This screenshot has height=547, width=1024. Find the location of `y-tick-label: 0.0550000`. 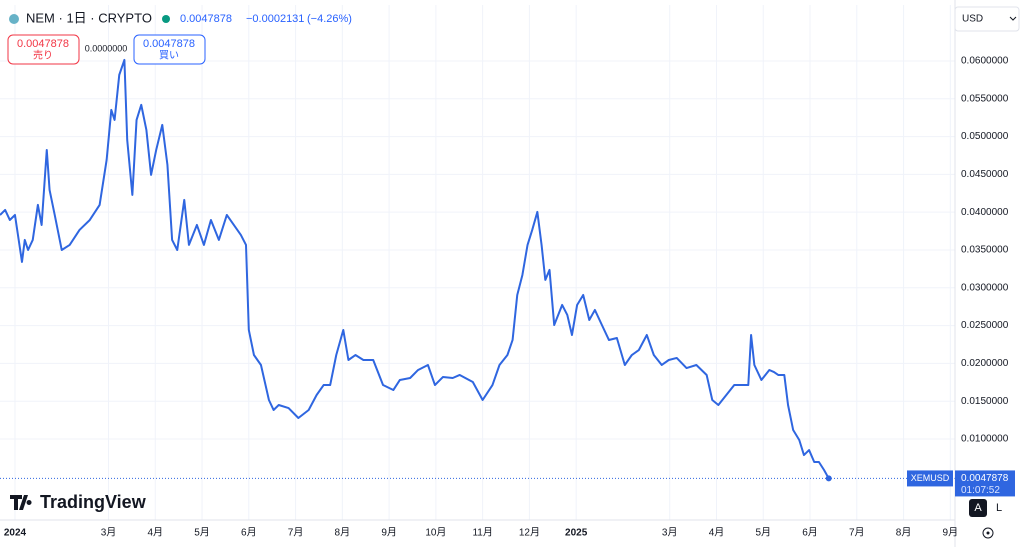

y-tick-label: 0.0550000 is located at coordinates (985, 98).